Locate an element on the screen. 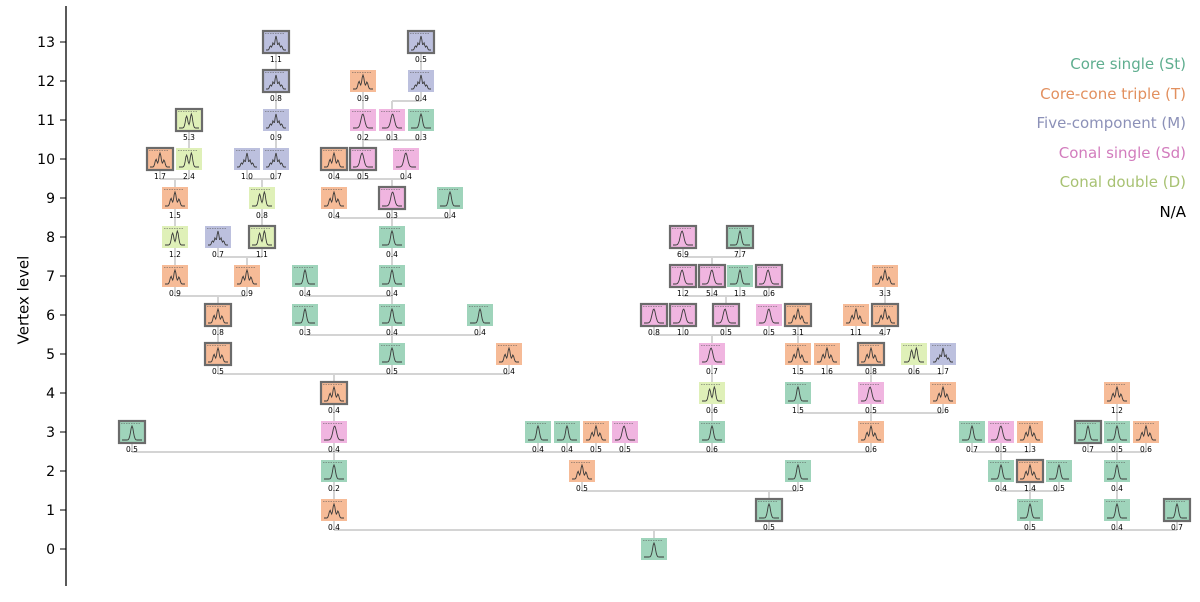  node-profile-q4 is located at coordinates (712, 393).